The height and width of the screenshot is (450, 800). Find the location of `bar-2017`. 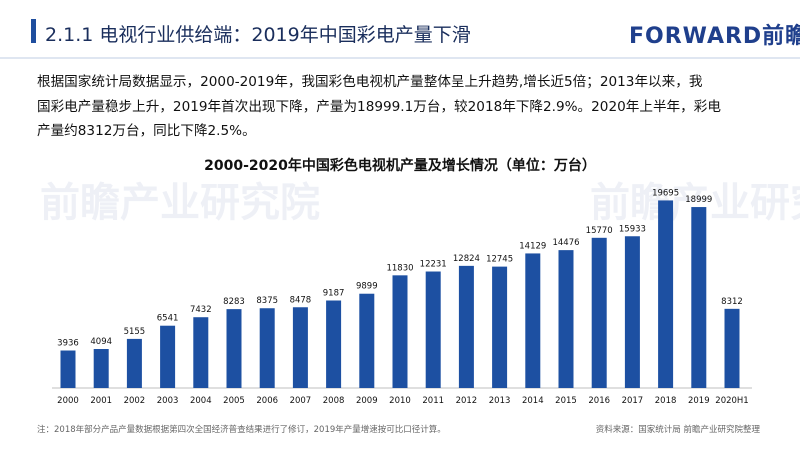

bar-2017 is located at coordinates (632, 312).